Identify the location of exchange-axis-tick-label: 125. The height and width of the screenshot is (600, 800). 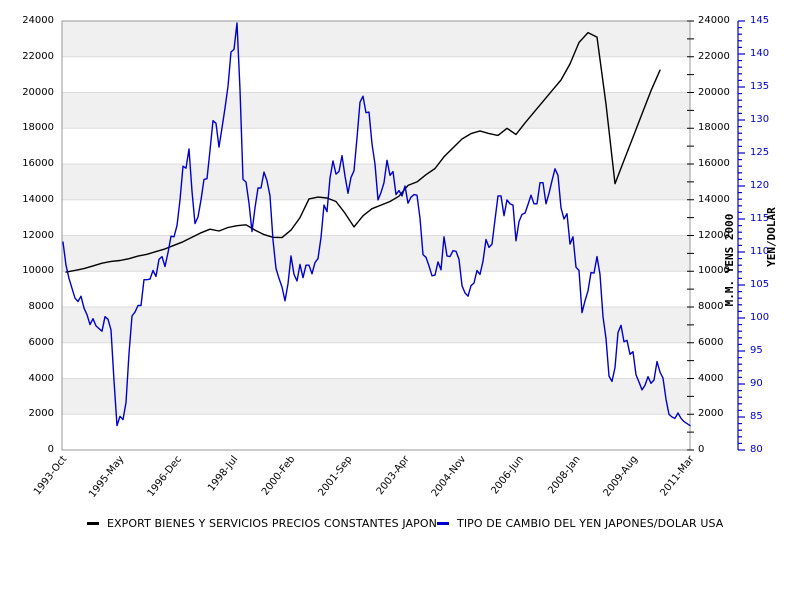
(760, 152).